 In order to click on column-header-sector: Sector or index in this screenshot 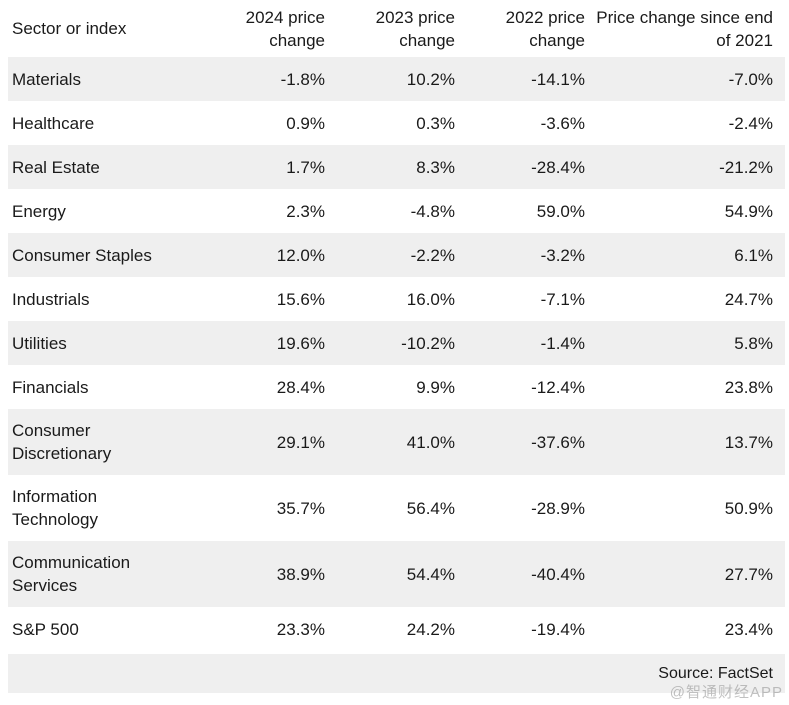, I will do `click(69, 28)`.